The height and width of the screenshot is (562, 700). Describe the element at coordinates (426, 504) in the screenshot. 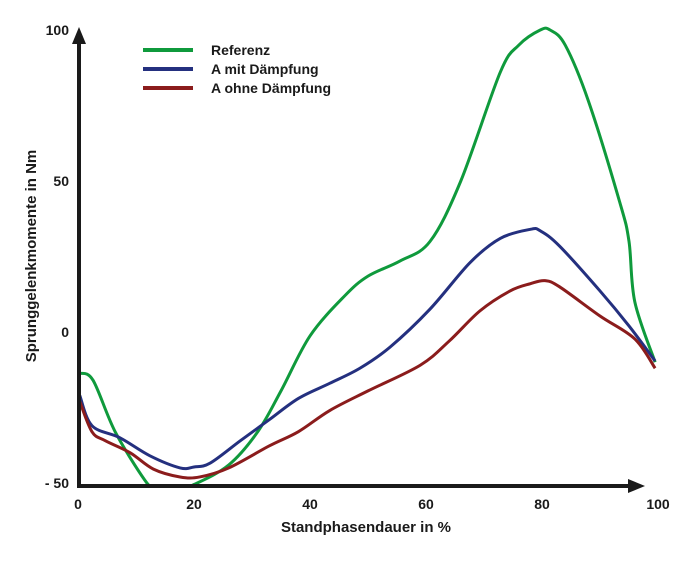

I see `x-tick-label: 60` at that location.